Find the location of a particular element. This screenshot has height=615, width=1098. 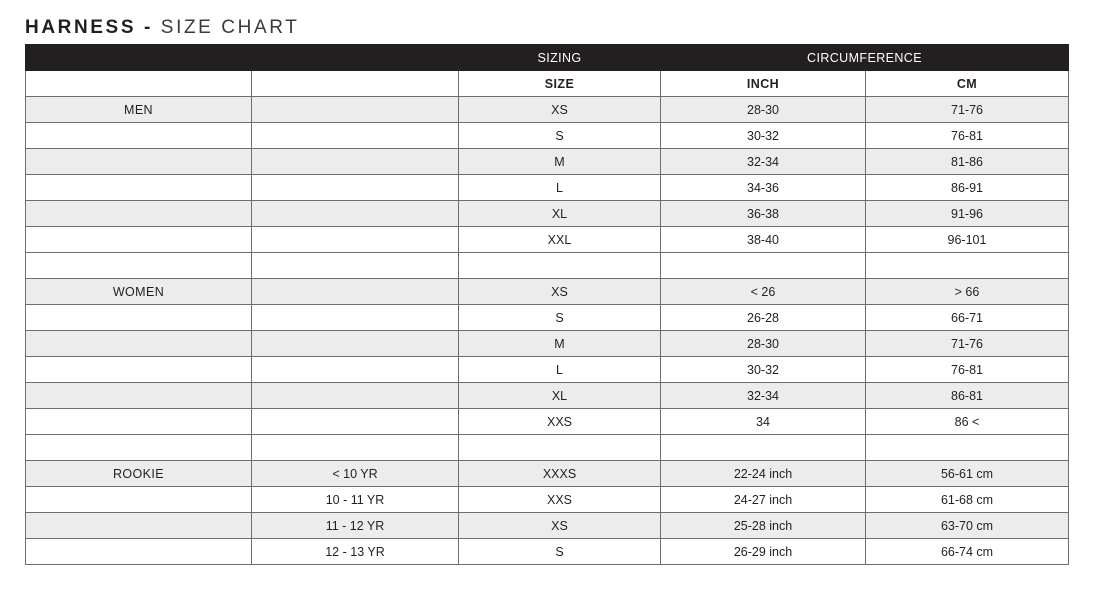

table-row: L 30-32 76-81 is located at coordinates (547, 369).